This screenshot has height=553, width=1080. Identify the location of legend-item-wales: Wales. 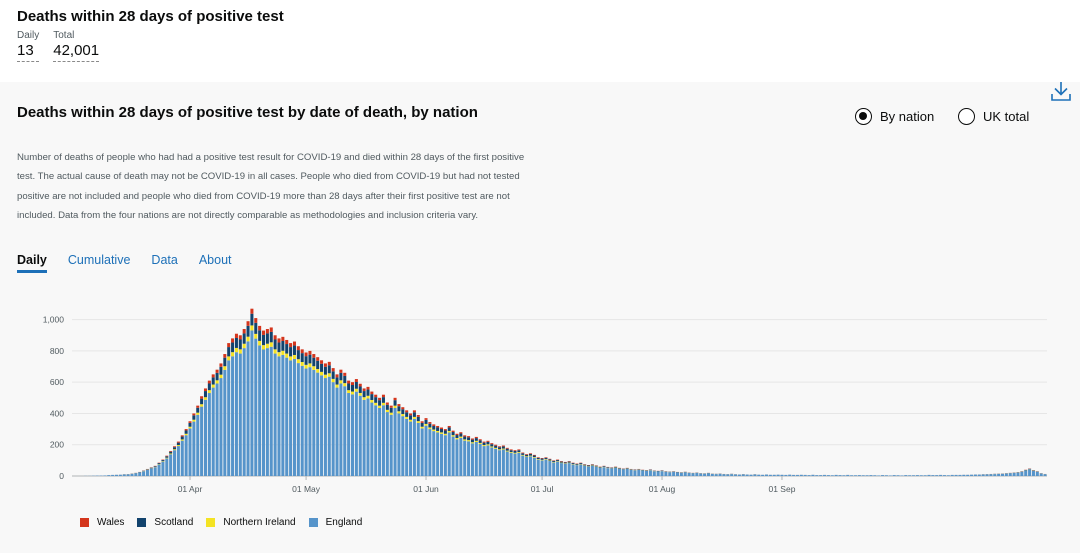
(102, 522).